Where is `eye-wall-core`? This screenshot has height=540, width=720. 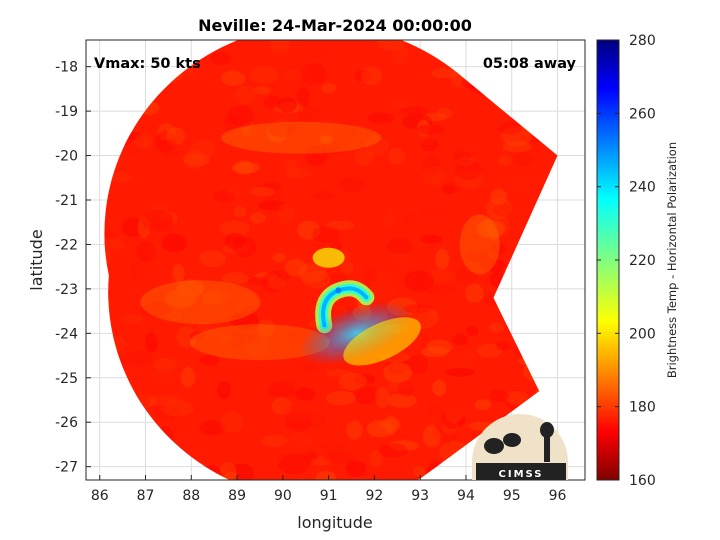 eye-wall-core is located at coordinates (345, 307).